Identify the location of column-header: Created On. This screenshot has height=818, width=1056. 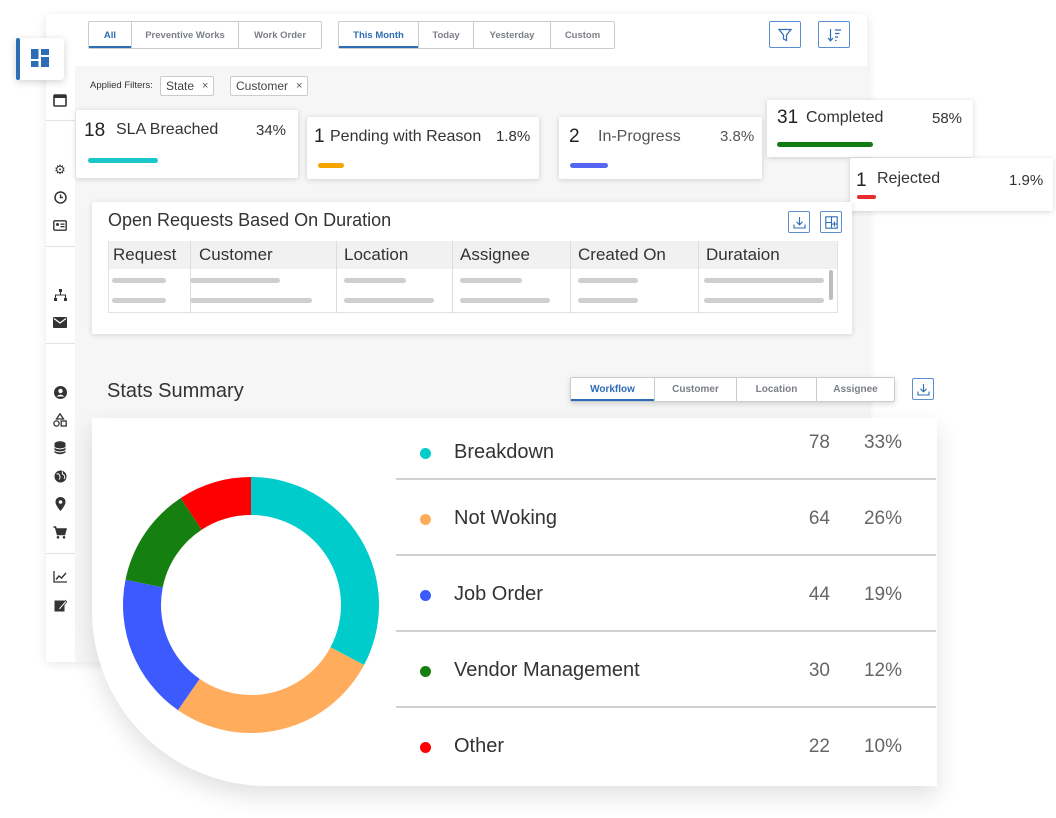
(635, 255).